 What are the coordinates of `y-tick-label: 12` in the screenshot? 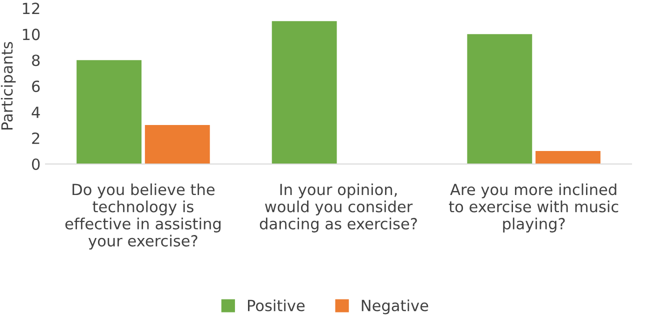 It's located at (31, 8).